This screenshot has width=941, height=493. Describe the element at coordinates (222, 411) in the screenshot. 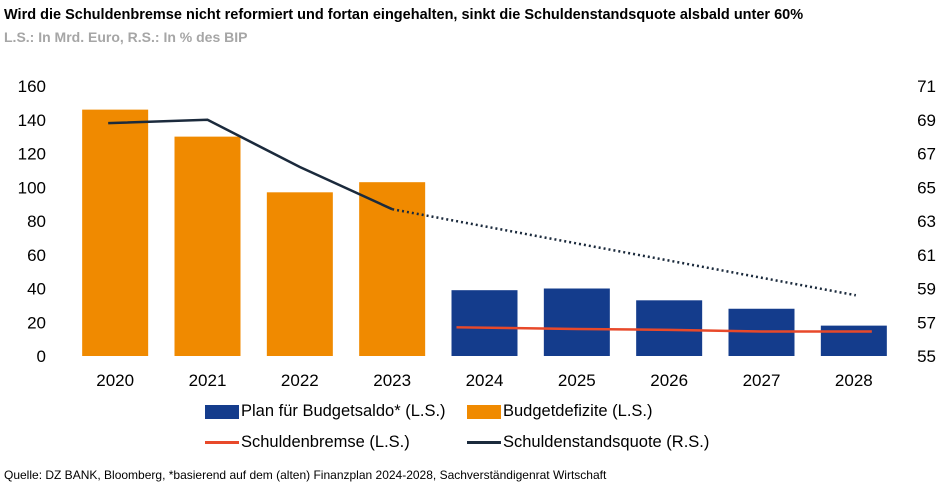

I see `legend-swatch-navy` at that location.